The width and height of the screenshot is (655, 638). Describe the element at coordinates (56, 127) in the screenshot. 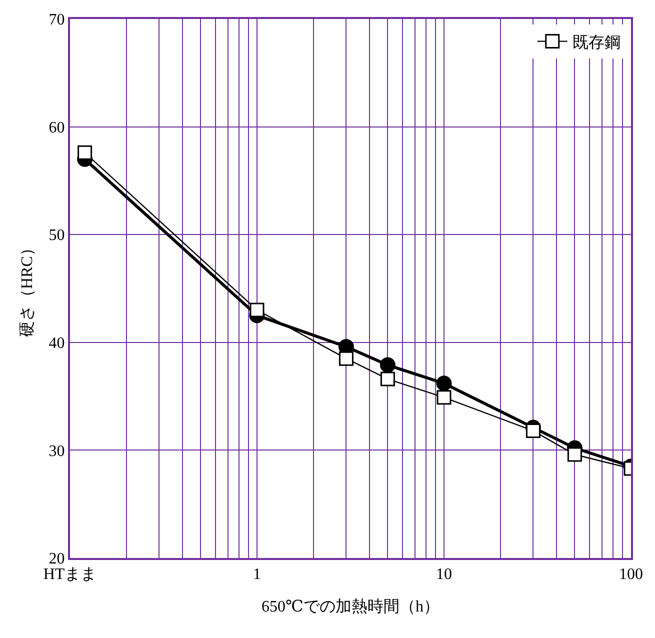

I see `y-tick-label: 60` at that location.